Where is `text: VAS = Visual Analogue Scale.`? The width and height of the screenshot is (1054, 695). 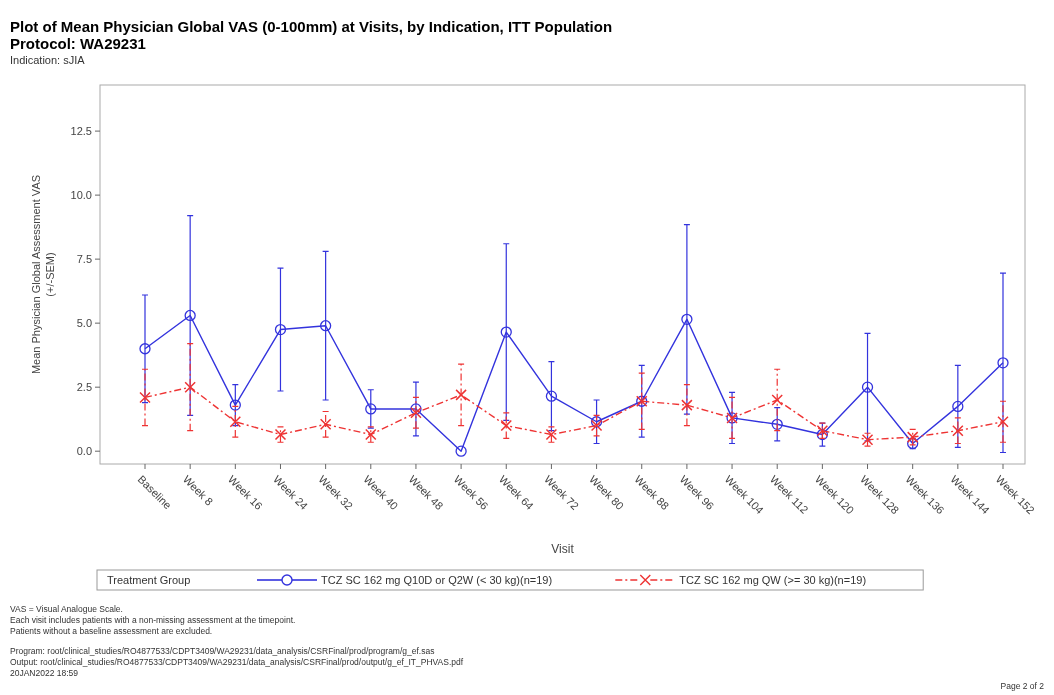
text: VAS = Visual Analogue Scale. is located at coordinates (66, 609).